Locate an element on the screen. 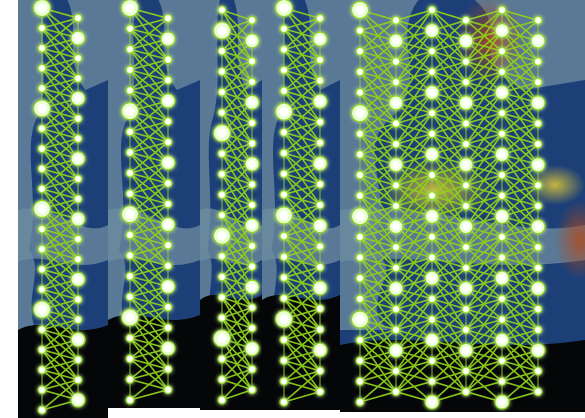 This screenshot has height=418, width=585. network-canvas is located at coordinates (301, 205).